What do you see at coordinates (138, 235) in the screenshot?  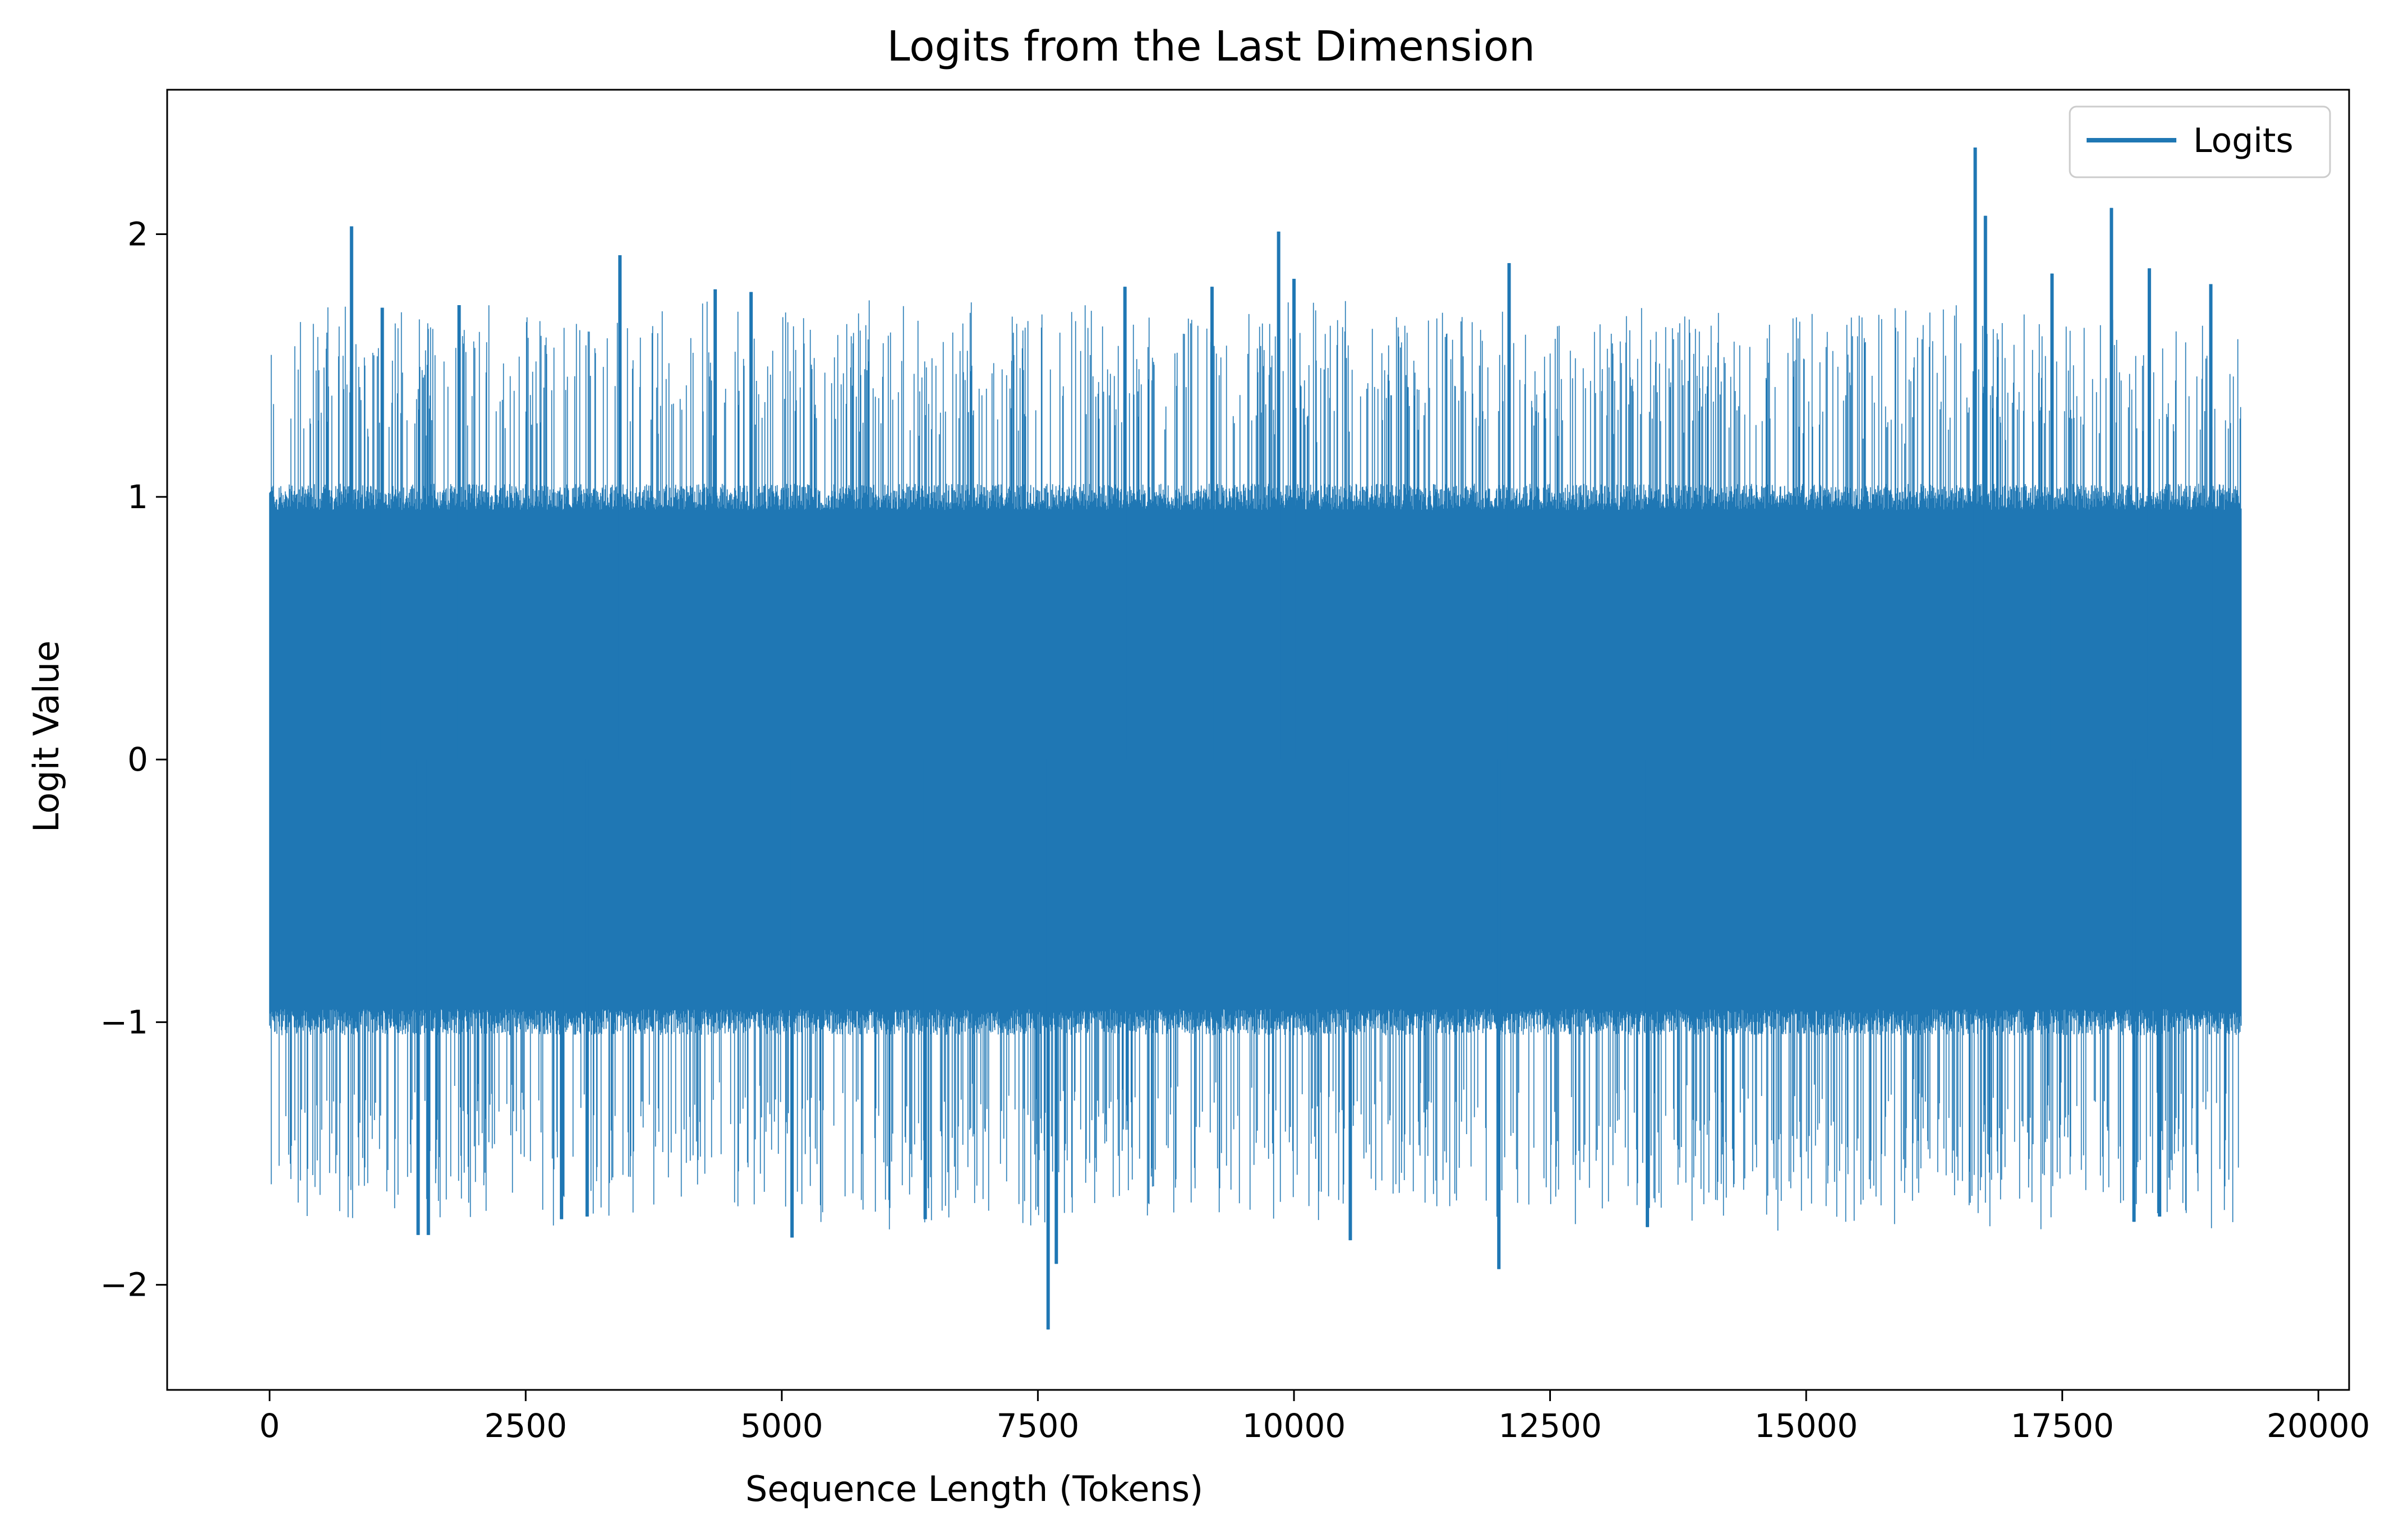 I see `y-tick-label: 2` at bounding box center [138, 235].